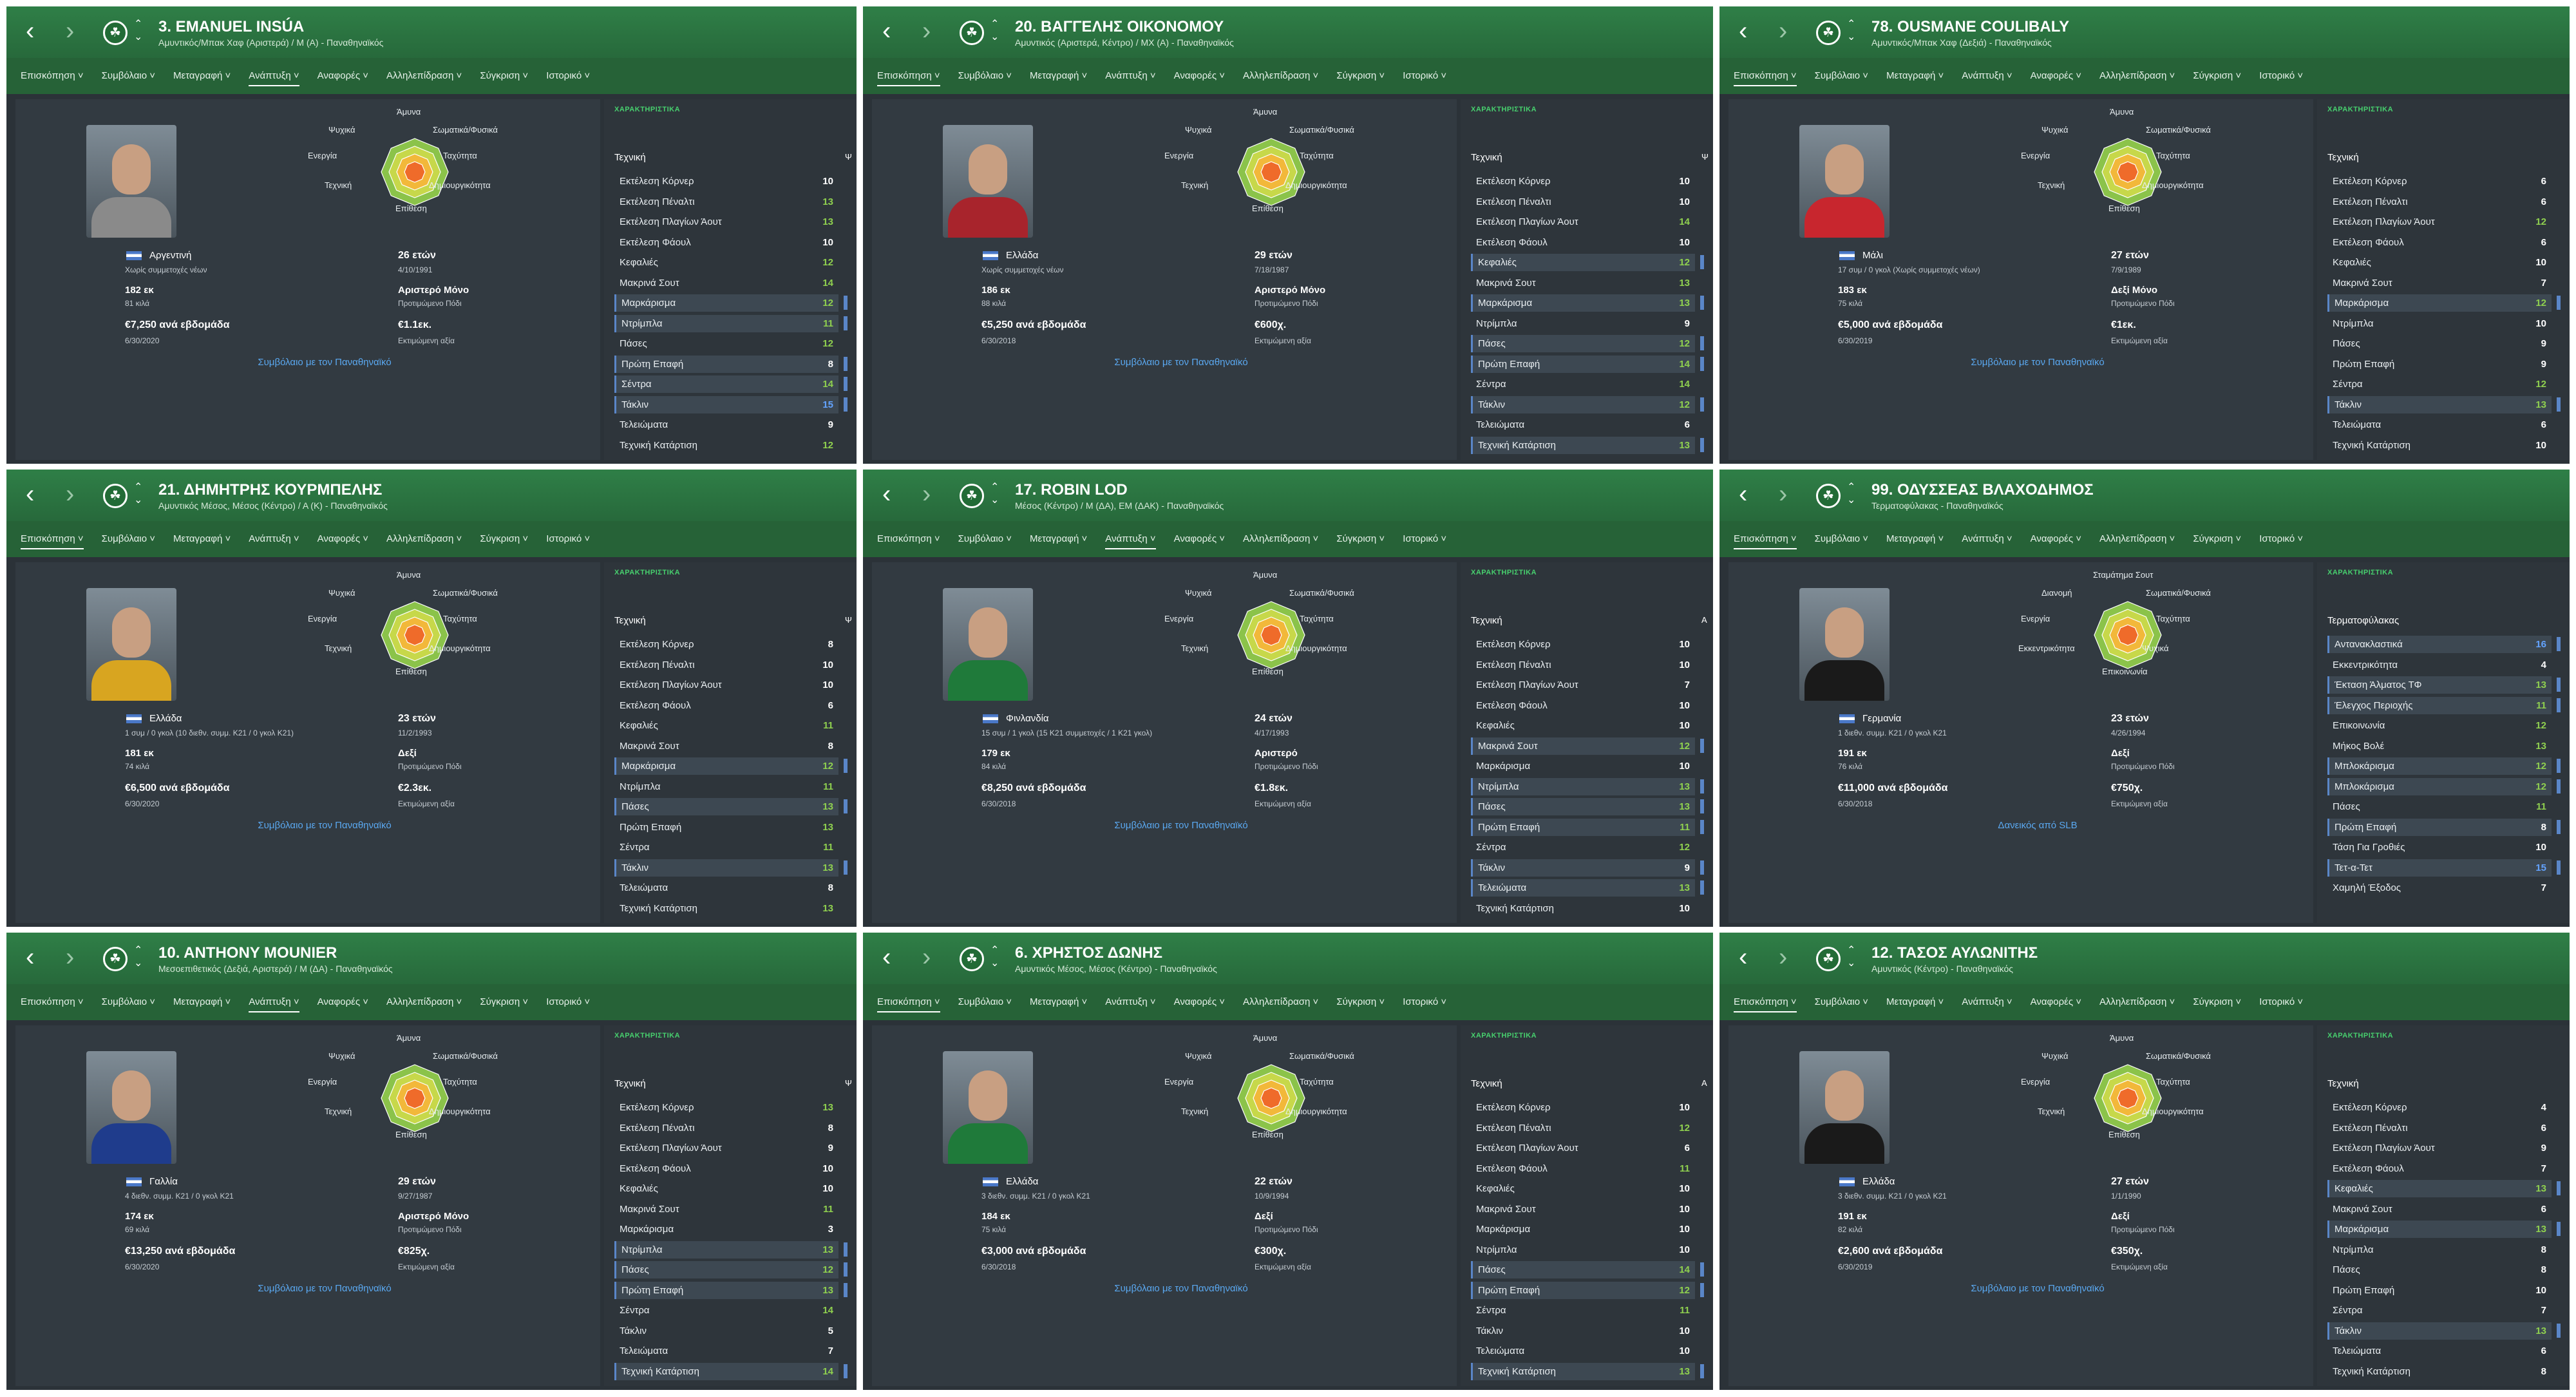 The width and height of the screenshot is (2576, 1397). What do you see at coordinates (726, 848) in the screenshot?
I see `attribute-row: Σέντρα 11` at bounding box center [726, 848].